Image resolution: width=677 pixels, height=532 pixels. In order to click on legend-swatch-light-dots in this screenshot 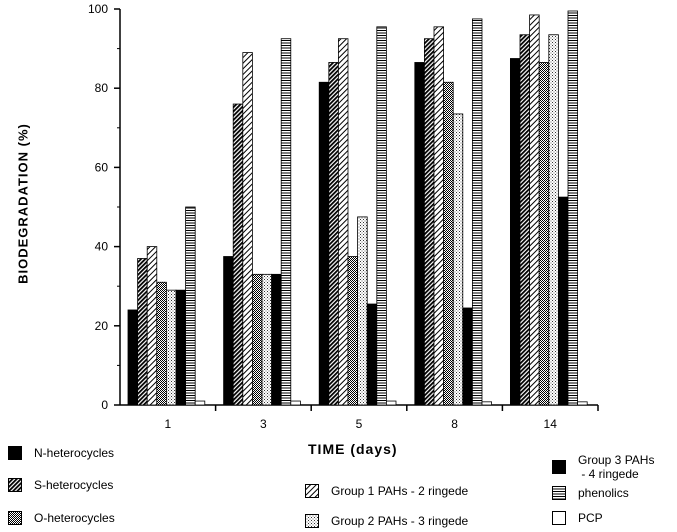, I will do `click(312, 521)`.